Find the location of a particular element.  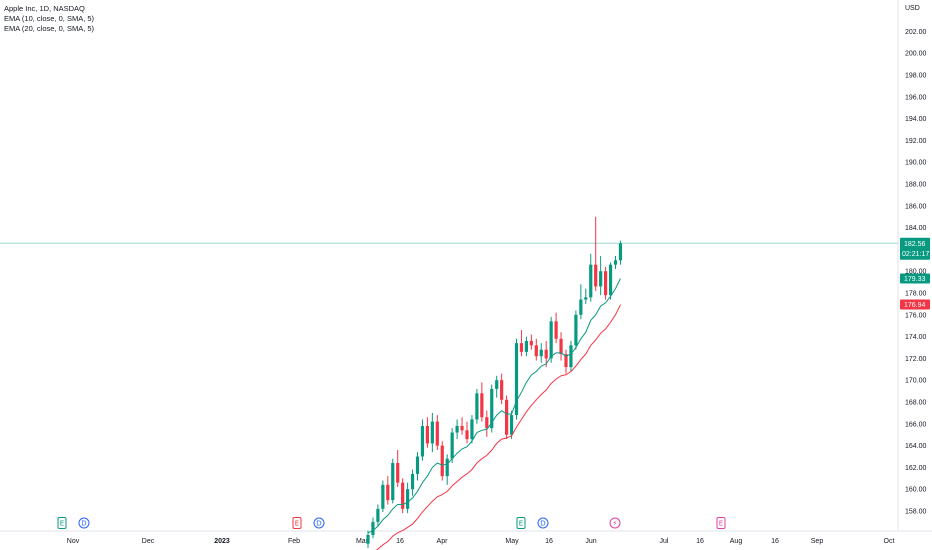

time-tick-label: Feb is located at coordinates (294, 541).